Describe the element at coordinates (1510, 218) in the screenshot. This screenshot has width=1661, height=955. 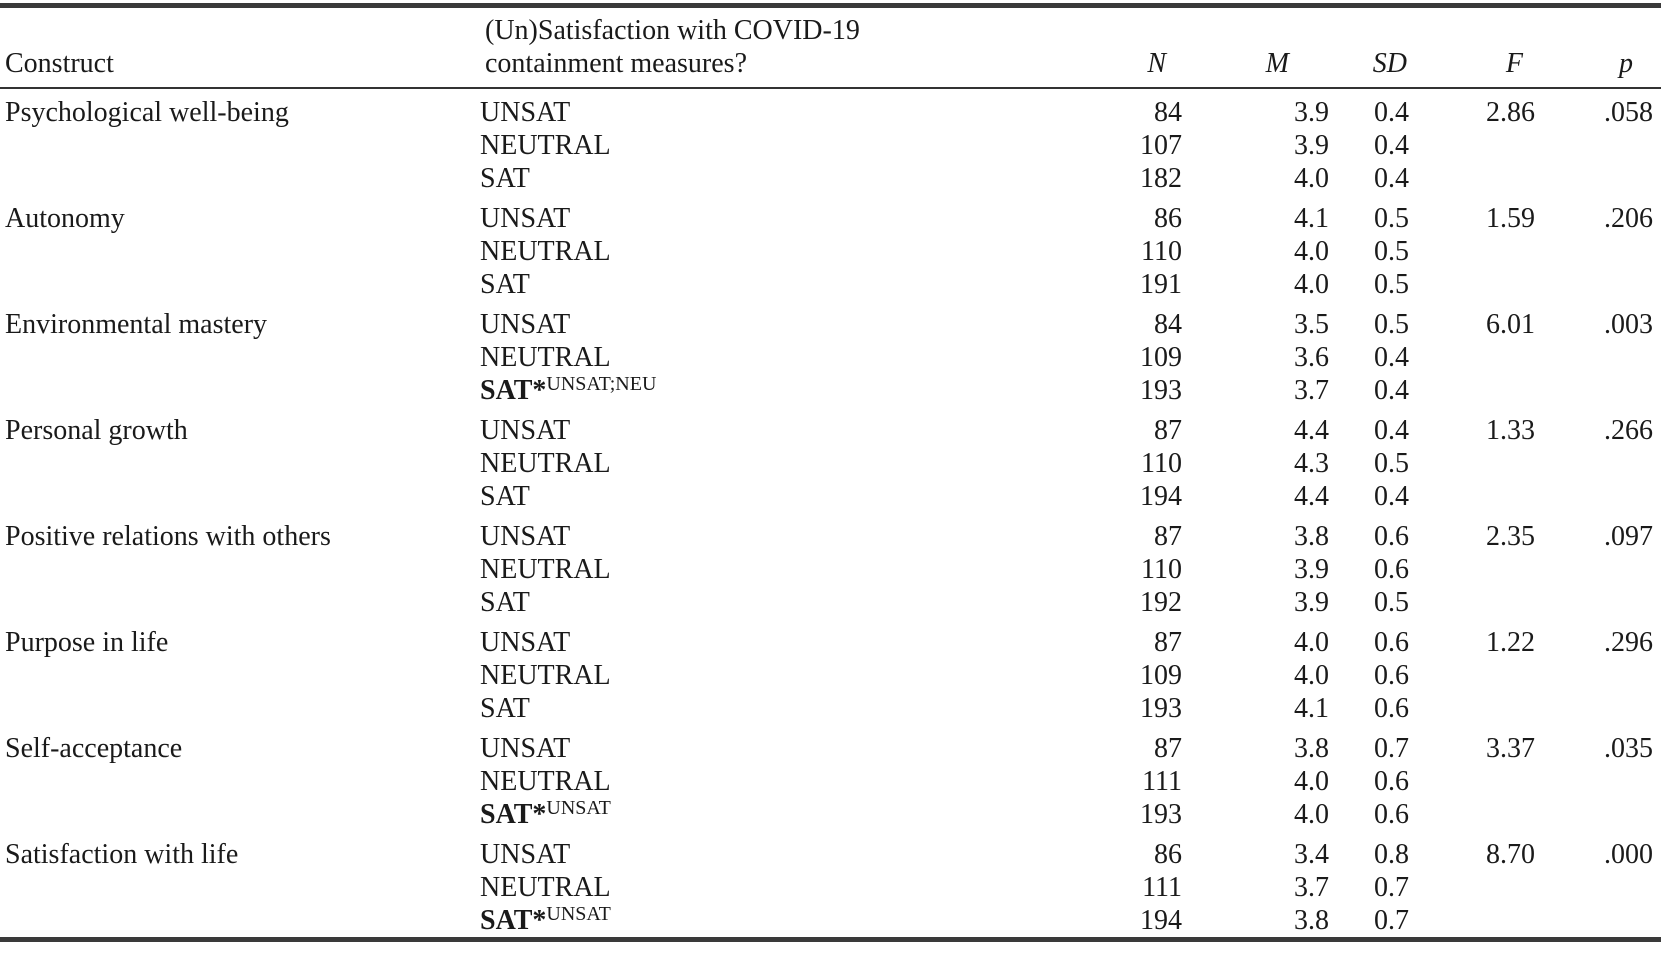
I see `f-value: 1.59` at that location.